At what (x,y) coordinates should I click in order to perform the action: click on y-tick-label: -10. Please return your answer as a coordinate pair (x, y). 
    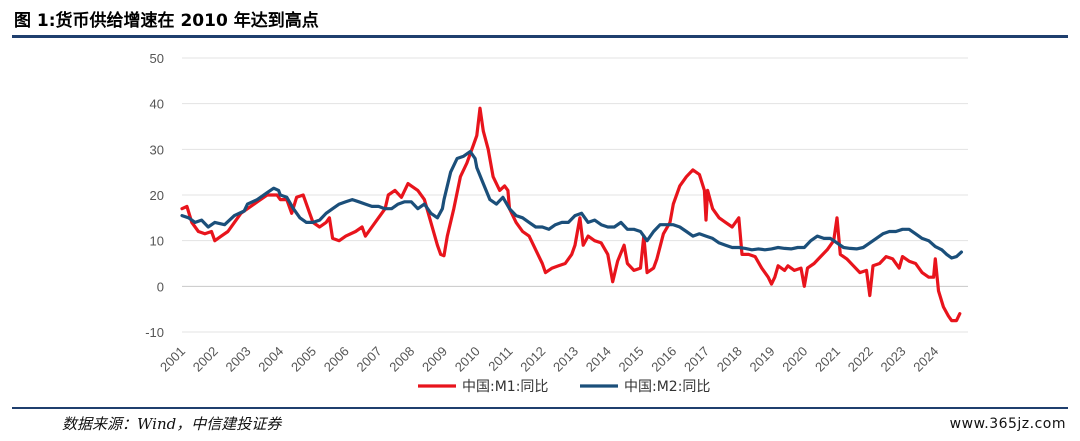
    Looking at the image, I should click on (154, 332).